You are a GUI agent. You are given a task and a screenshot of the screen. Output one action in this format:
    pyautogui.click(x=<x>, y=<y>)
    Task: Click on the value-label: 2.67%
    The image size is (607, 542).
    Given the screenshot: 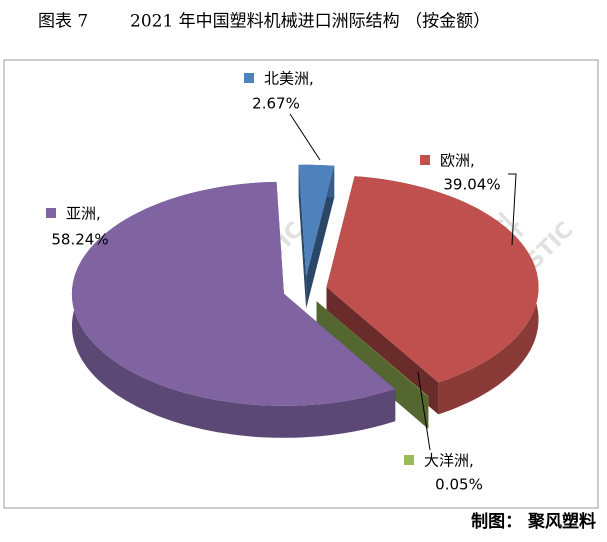 What is the action you would take?
    pyautogui.click(x=276, y=104)
    